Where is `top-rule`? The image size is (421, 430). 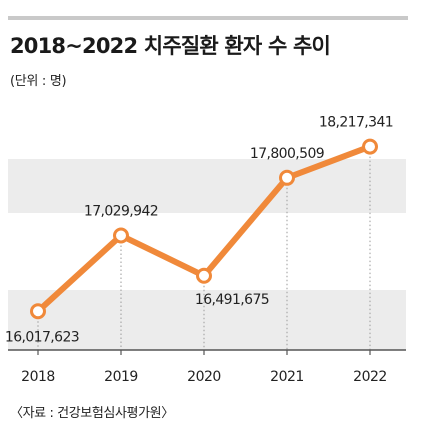 top-rule is located at coordinates (208, 18).